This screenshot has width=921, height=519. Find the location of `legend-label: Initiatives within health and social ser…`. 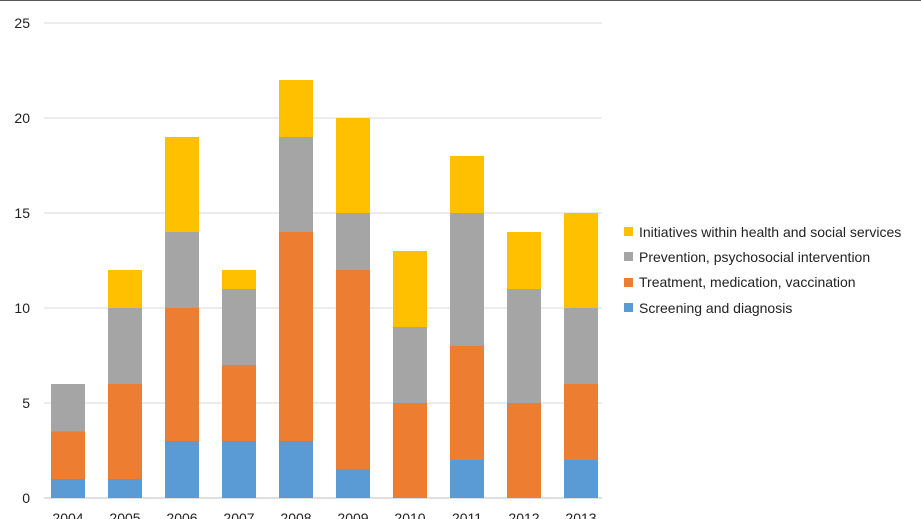

legend-label: Initiatives within health and social ser… is located at coordinates (770, 231).